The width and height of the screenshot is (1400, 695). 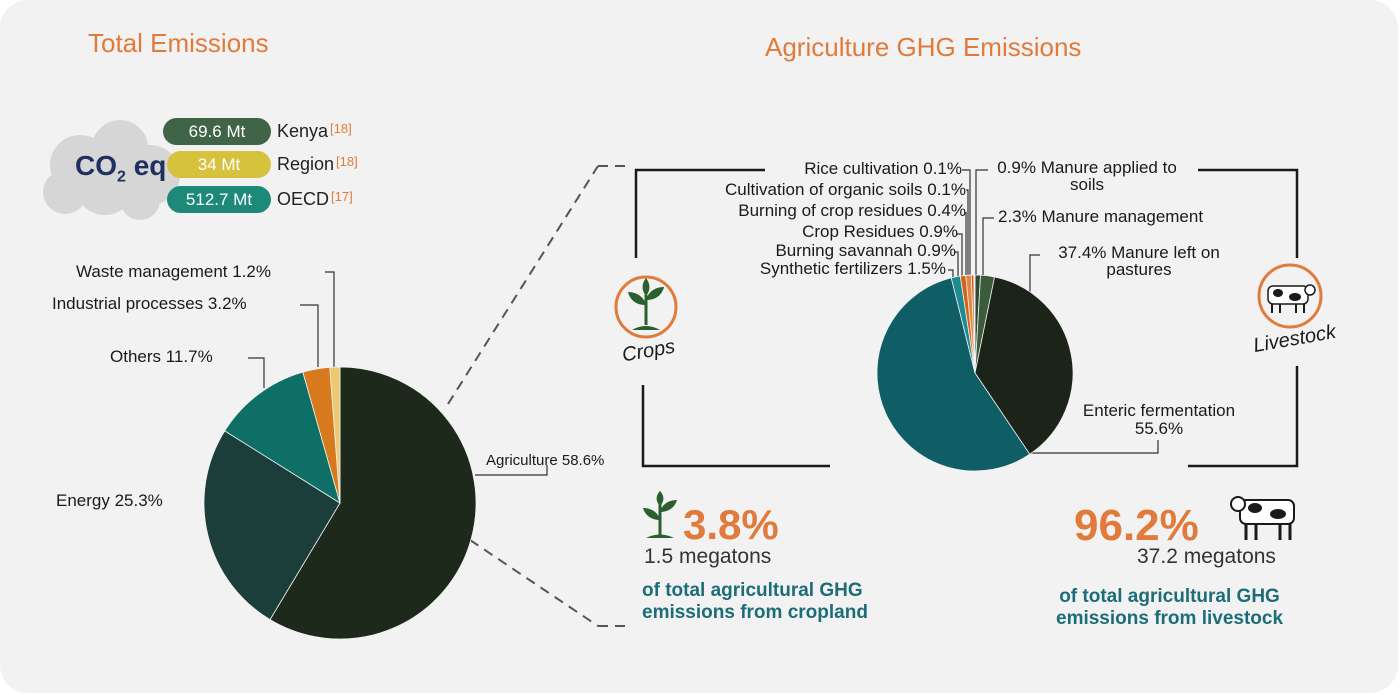 I want to click on cloud-icon, so click(x=111, y=170).